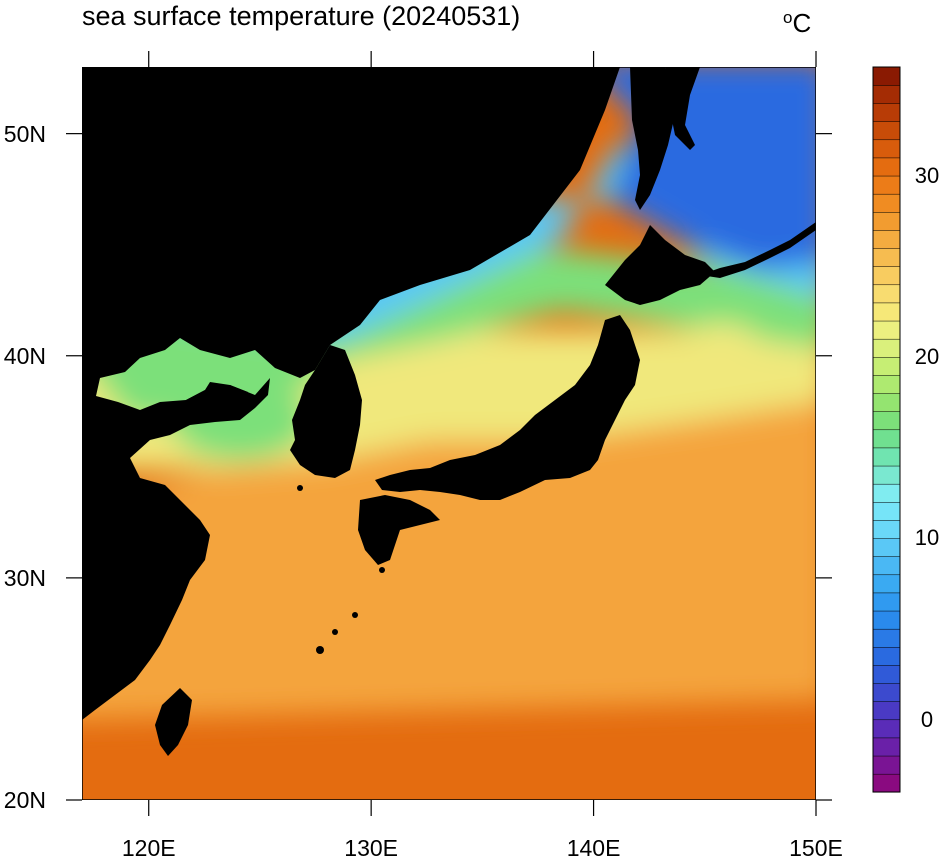  I want to click on land-taiwan, so click(173, 722).